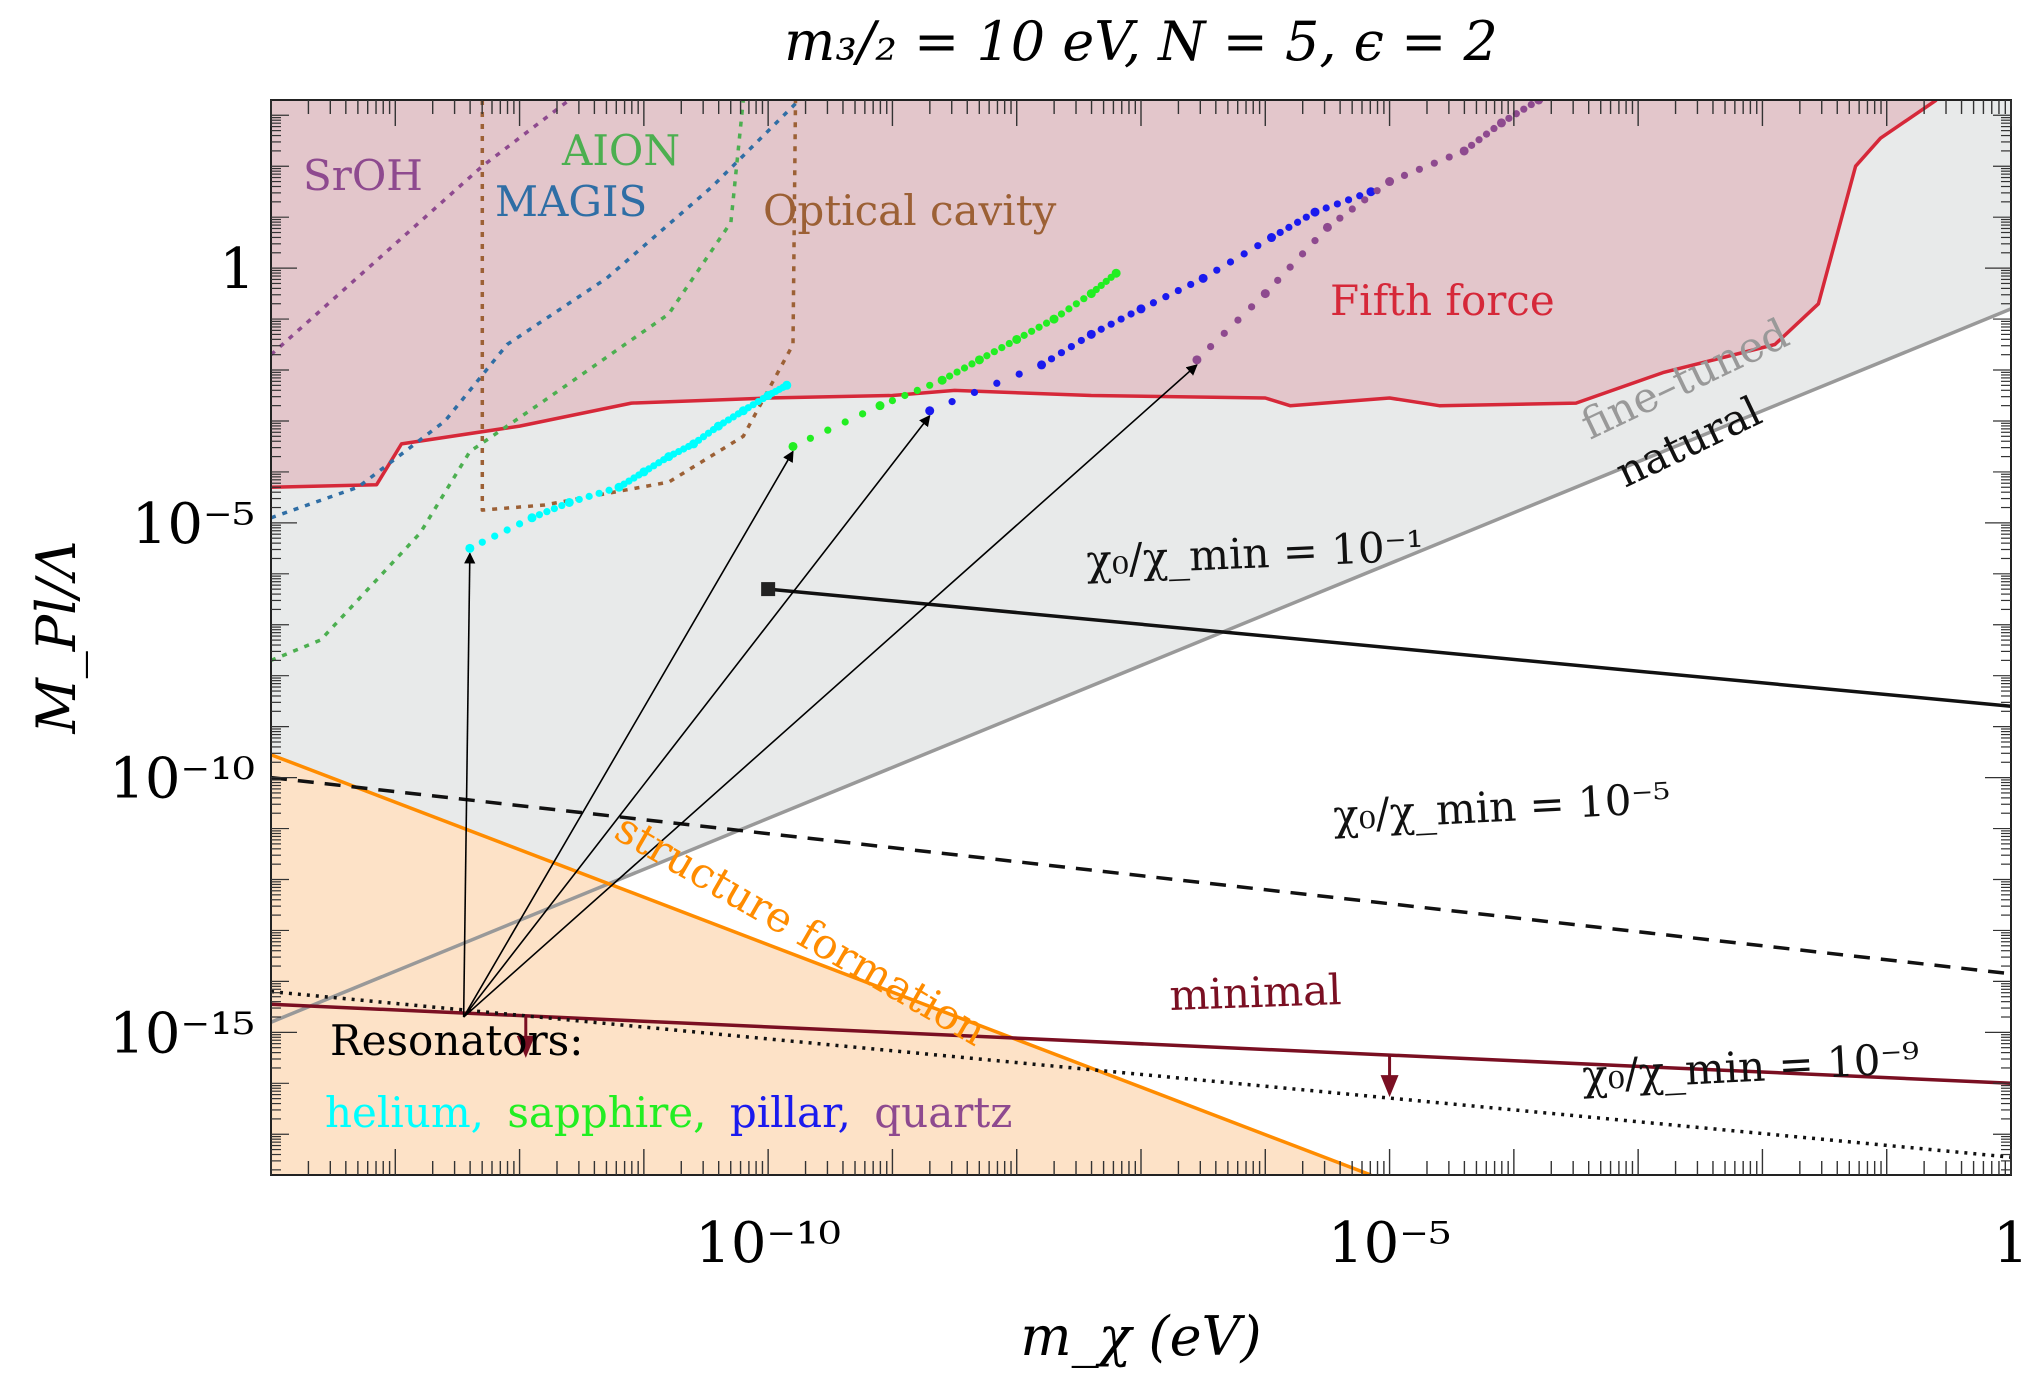 The image size is (2038, 1390). I want to click on chart-title: m₃/₂ = 10 eV, N = 5, ϵ = 2, so click(1141, 41).